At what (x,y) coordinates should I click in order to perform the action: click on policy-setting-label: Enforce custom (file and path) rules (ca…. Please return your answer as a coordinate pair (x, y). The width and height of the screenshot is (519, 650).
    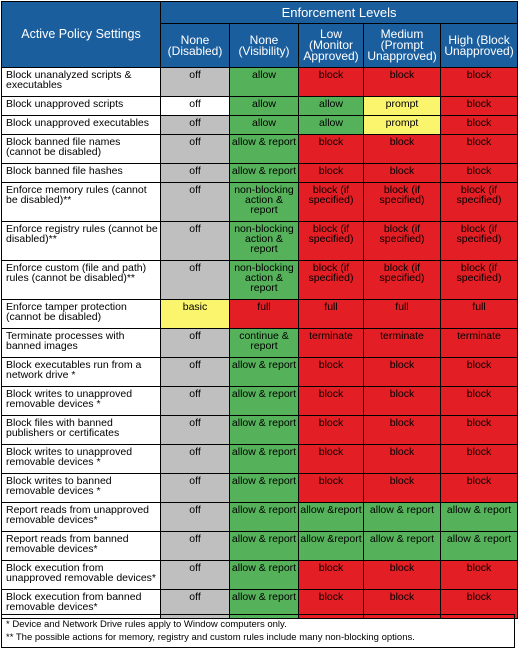
    Looking at the image, I should click on (81, 280).